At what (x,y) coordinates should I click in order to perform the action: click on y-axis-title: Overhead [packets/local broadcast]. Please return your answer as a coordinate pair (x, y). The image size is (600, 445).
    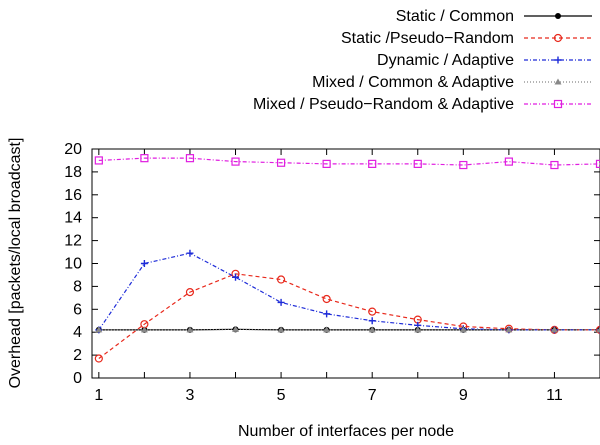
    Looking at the image, I should click on (15, 263).